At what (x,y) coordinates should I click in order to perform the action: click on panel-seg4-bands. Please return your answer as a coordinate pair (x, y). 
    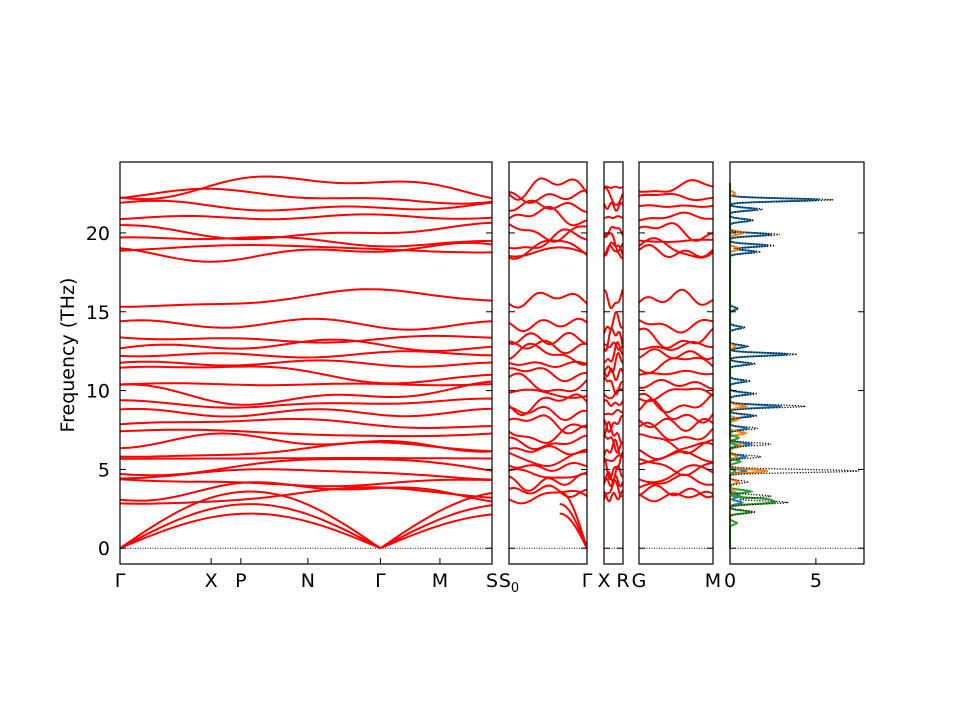
    Looking at the image, I should click on (676, 364).